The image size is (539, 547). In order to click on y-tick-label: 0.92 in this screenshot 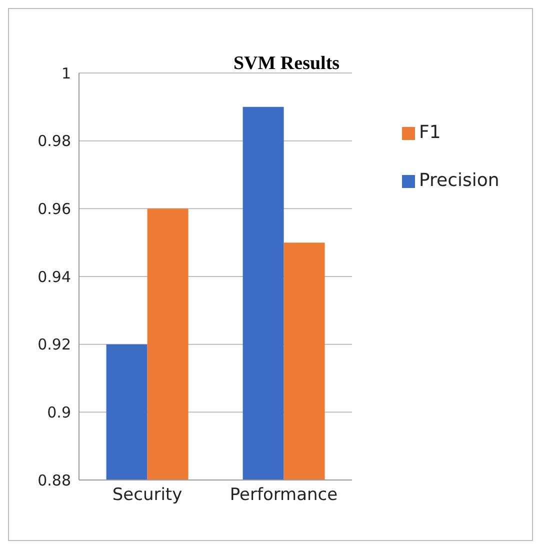, I will do `click(54, 345)`.